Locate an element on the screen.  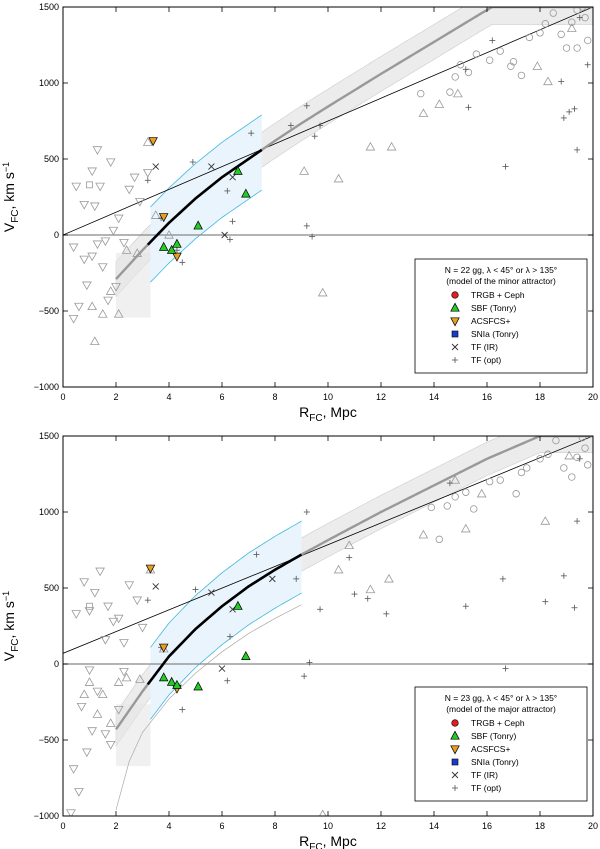
y-tick-label: −1000 is located at coordinates (46, 816).